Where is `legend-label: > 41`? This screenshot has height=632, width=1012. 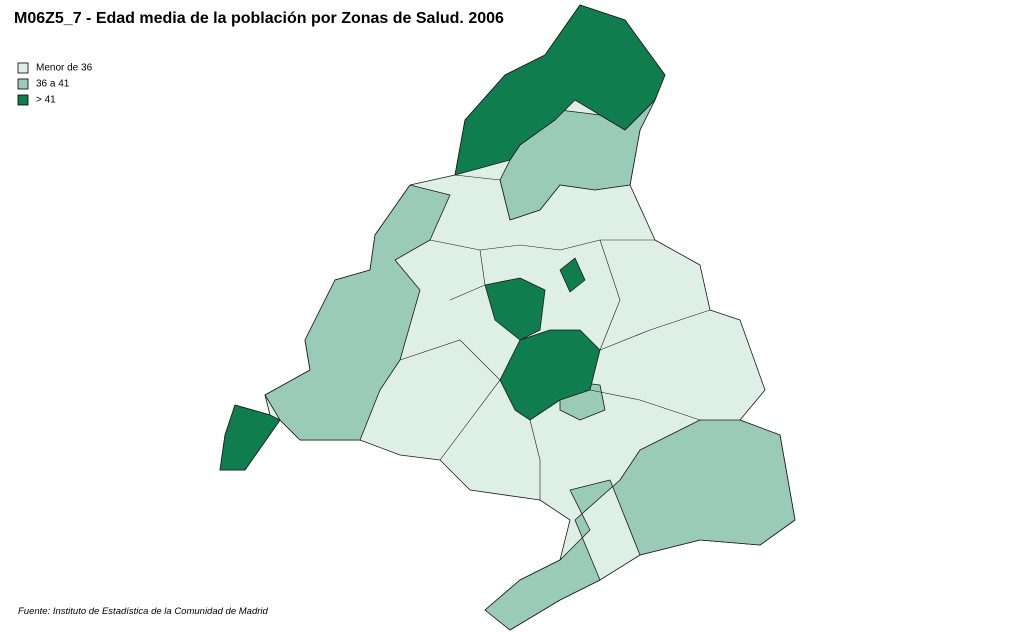 legend-label: > 41 is located at coordinates (46, 100).